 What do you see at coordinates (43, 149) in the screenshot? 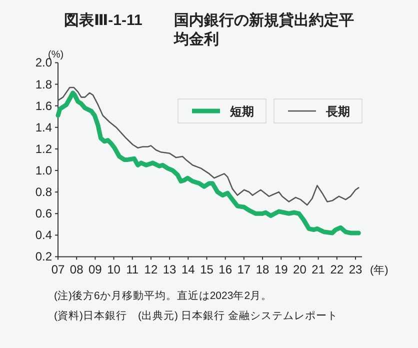
I see `y-tick-label: 1.2` at bounding box center [43, 149].